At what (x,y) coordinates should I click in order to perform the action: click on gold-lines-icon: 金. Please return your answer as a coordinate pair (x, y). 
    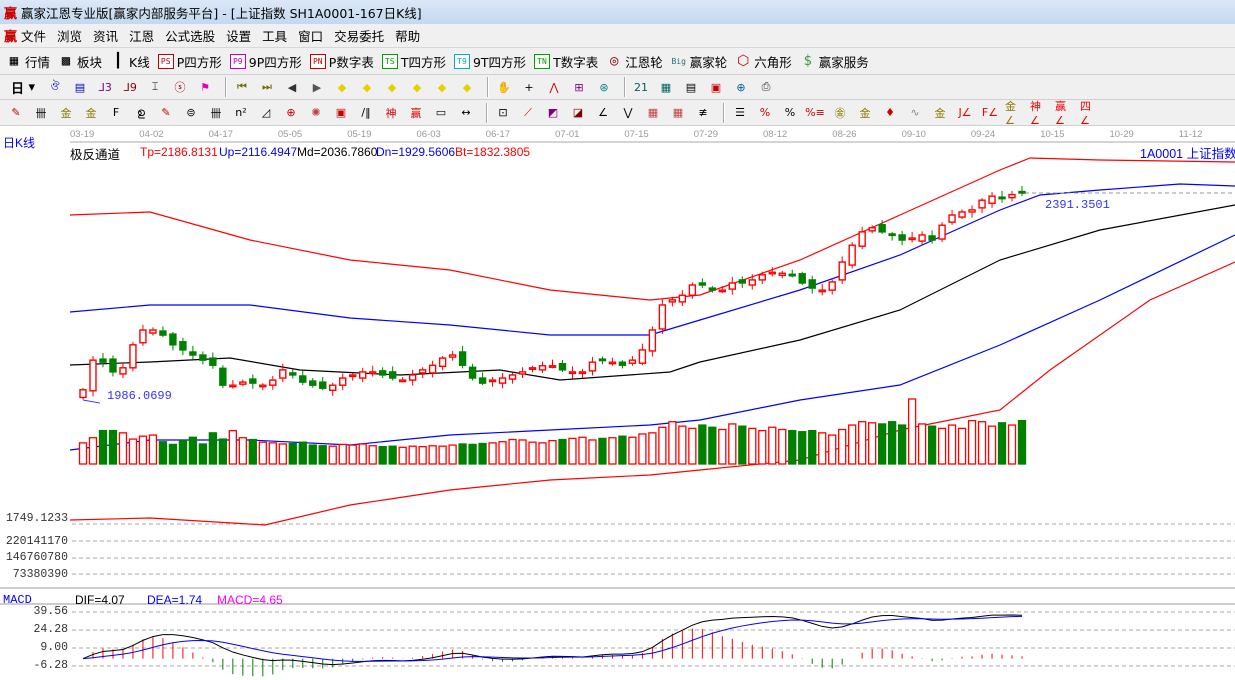
    Looking at the image, I should click on (865, 113).